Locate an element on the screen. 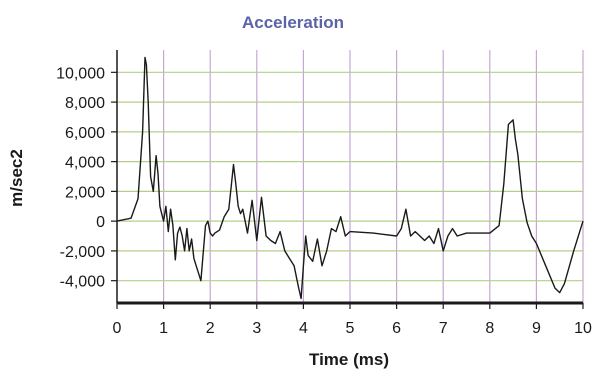 The image size is (594, 371). y-tick-label: 4,000 is located at coordinates (85, 163).